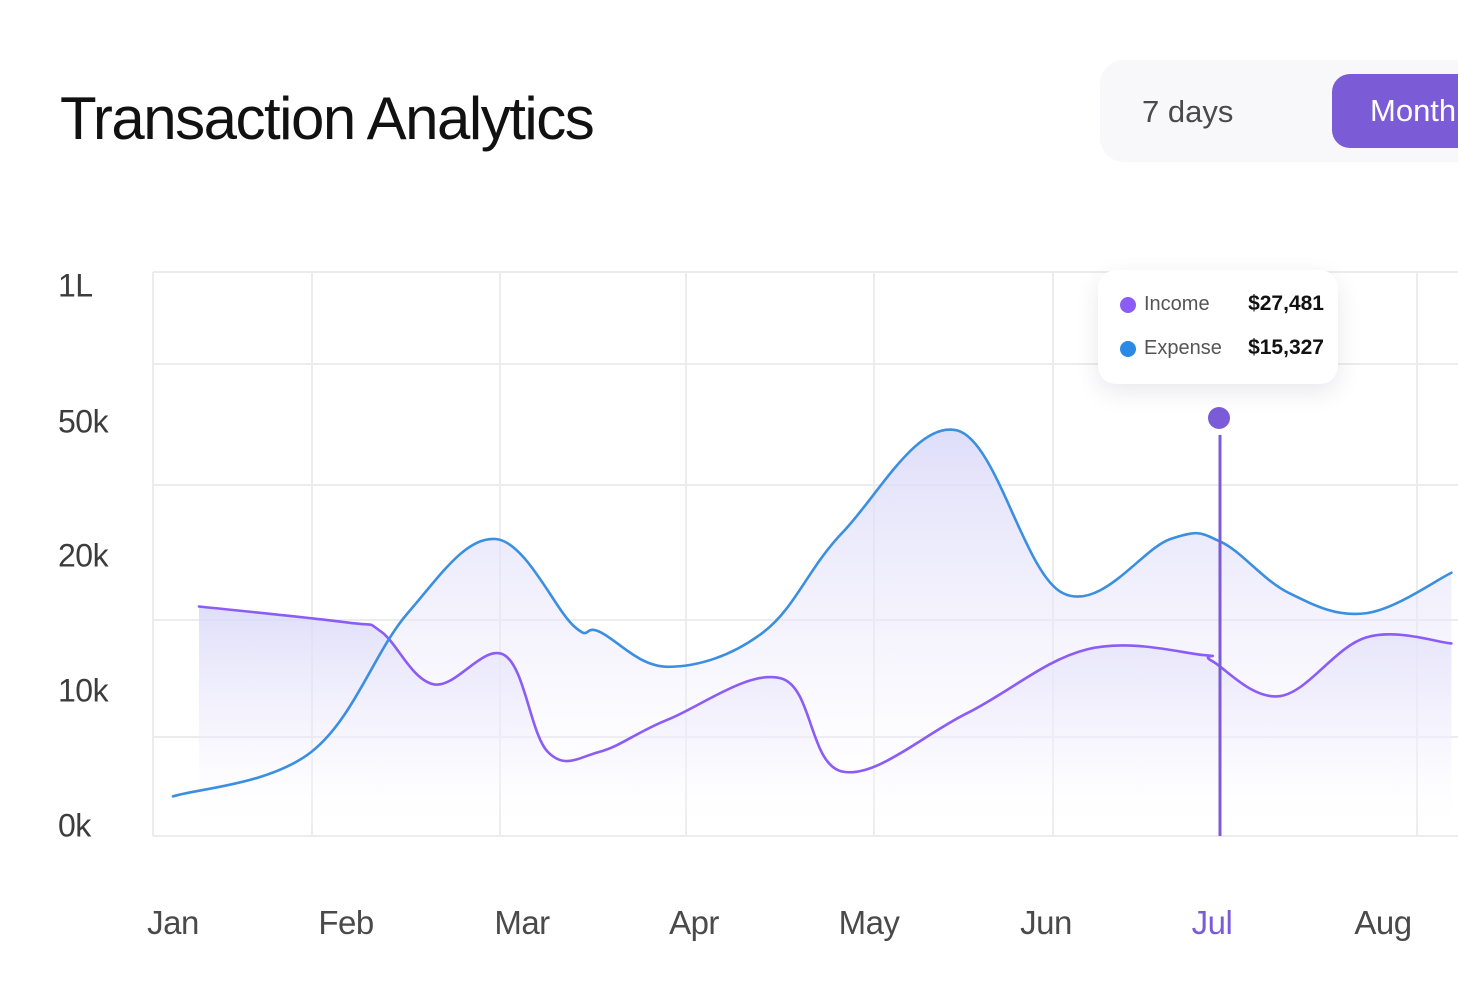  Describe the element at coordinates (1395, 111) in the screenshot. I see `range-month-button: Month` at that location.